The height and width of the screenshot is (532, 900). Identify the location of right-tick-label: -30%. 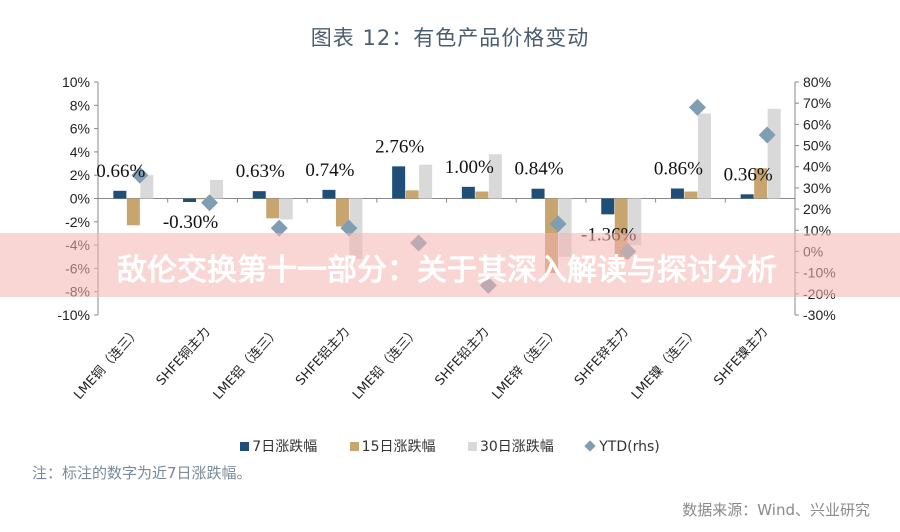
(819, 315).